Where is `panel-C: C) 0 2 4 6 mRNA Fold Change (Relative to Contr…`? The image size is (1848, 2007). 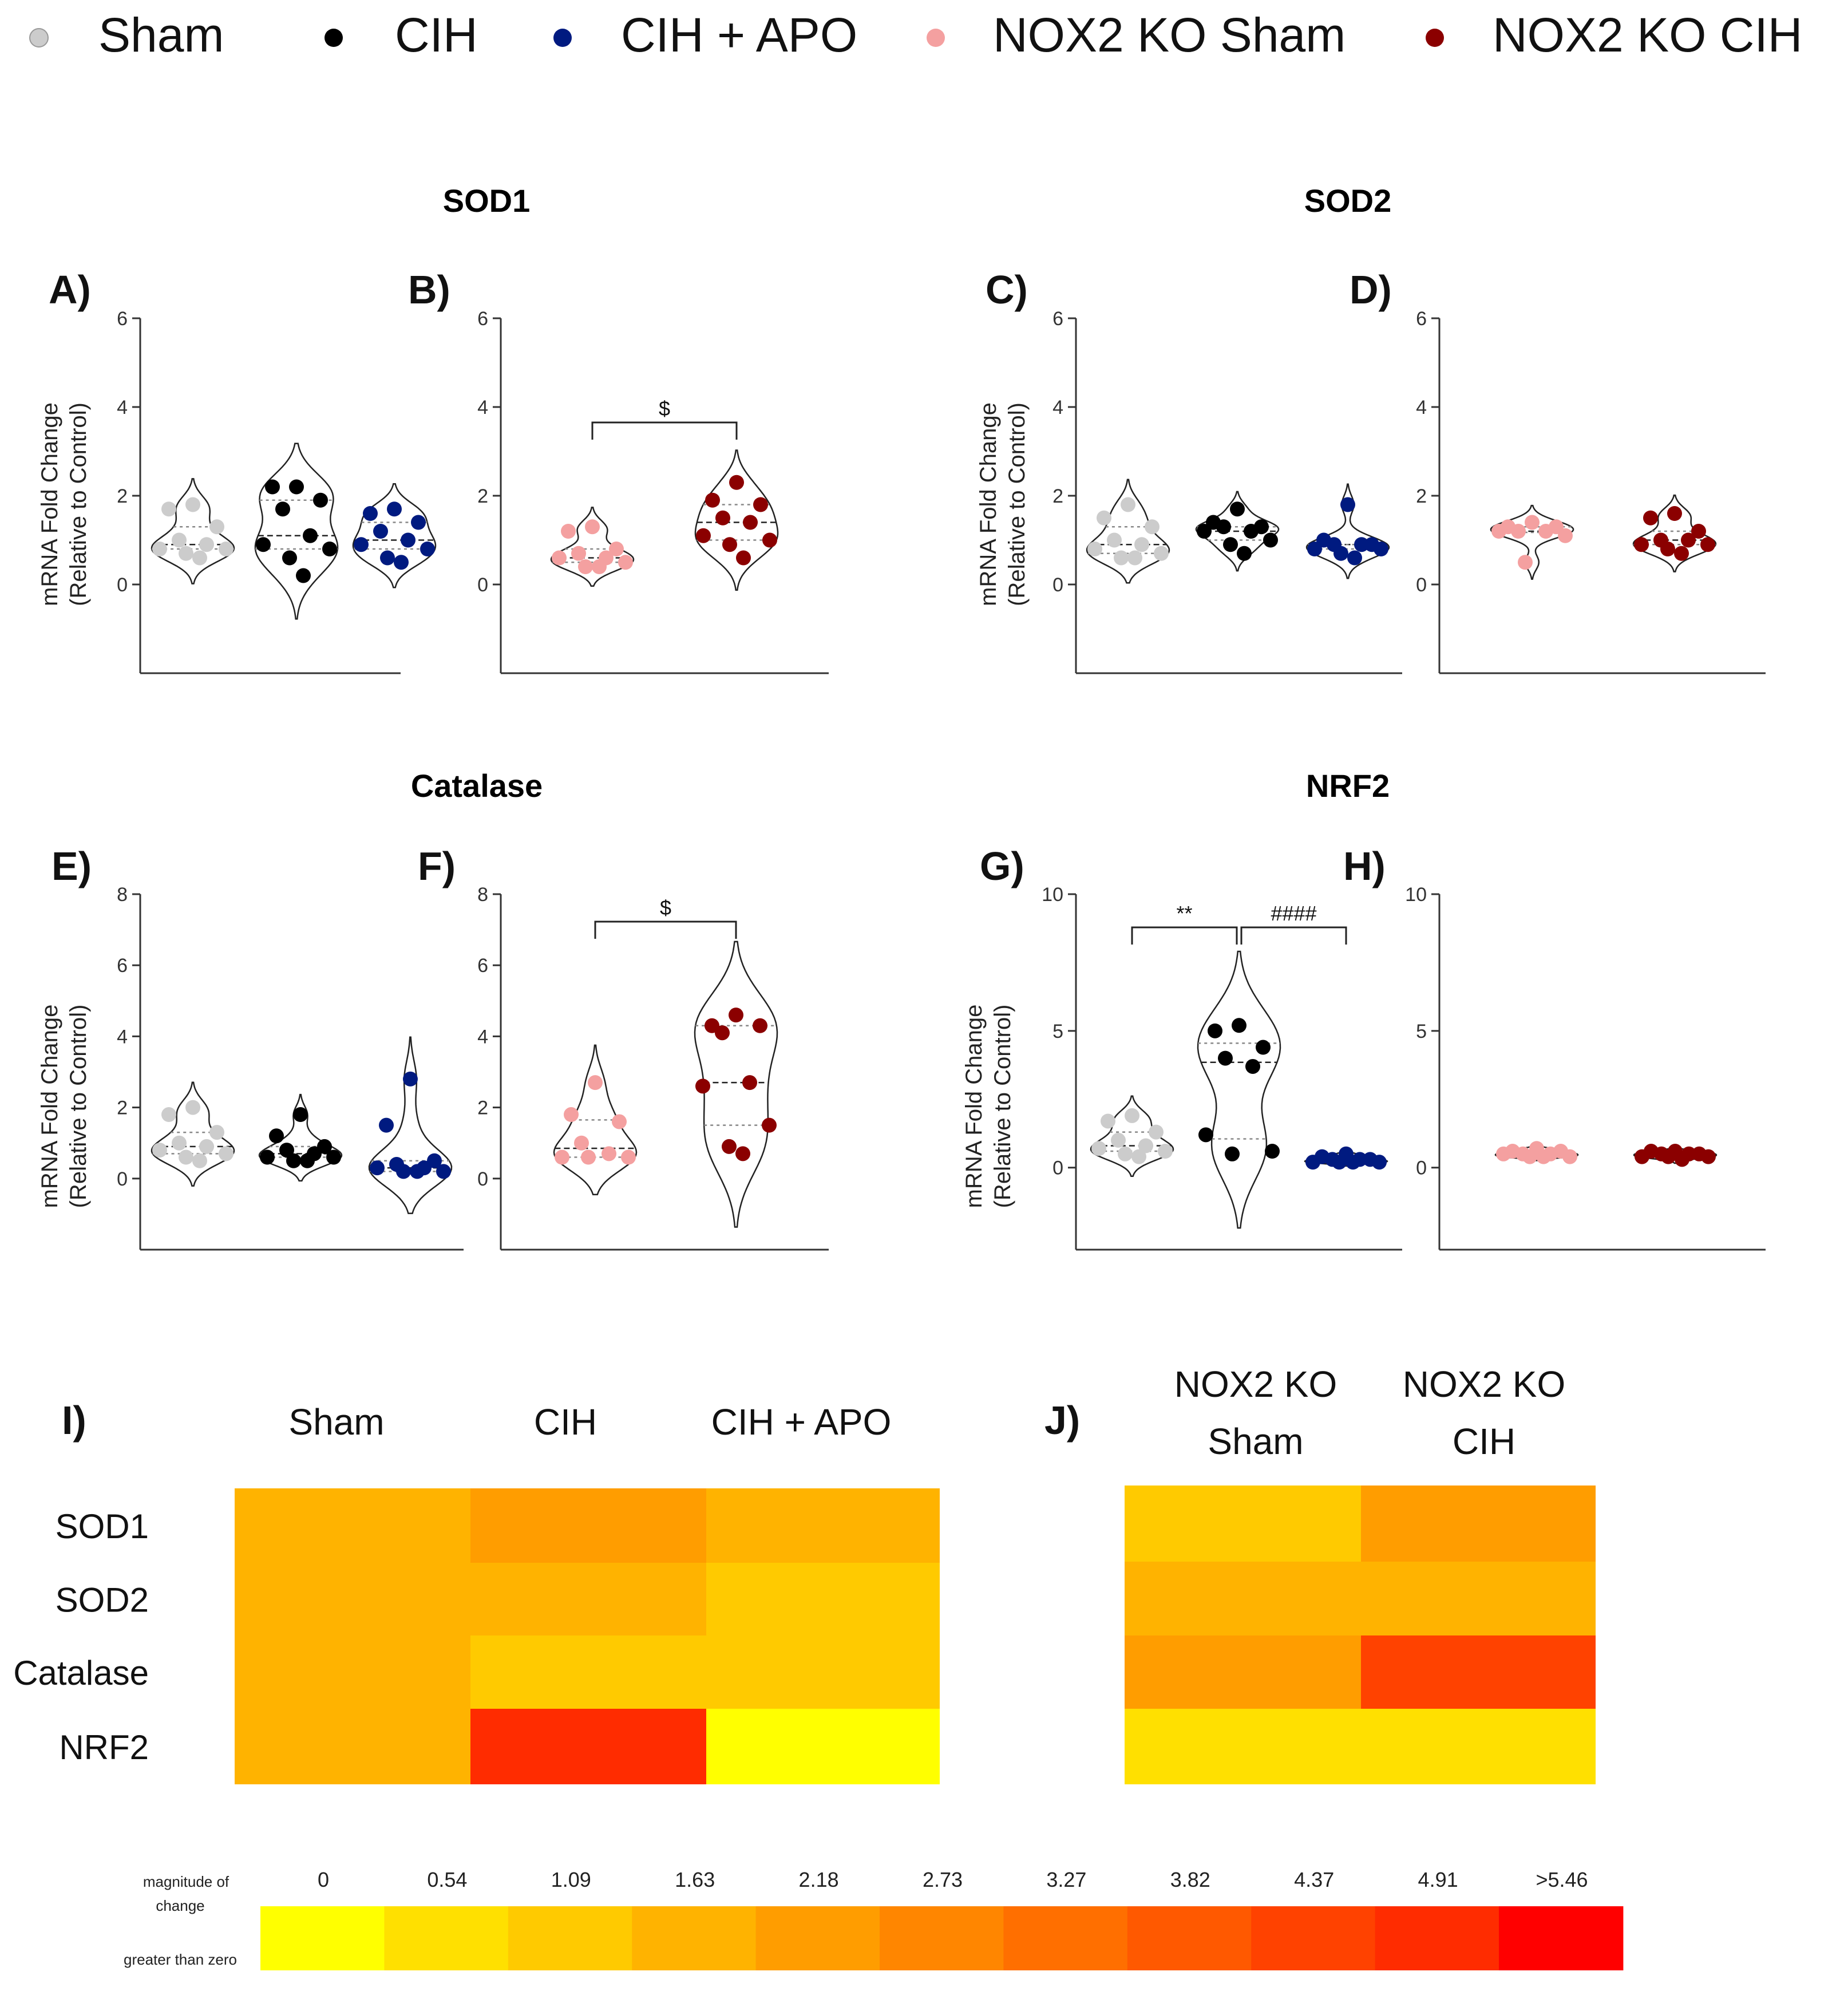
panel-C: C) 0 2 4 6 mRNA Fold Change (Relative to Contr… is located at coordinates (1189, 471).